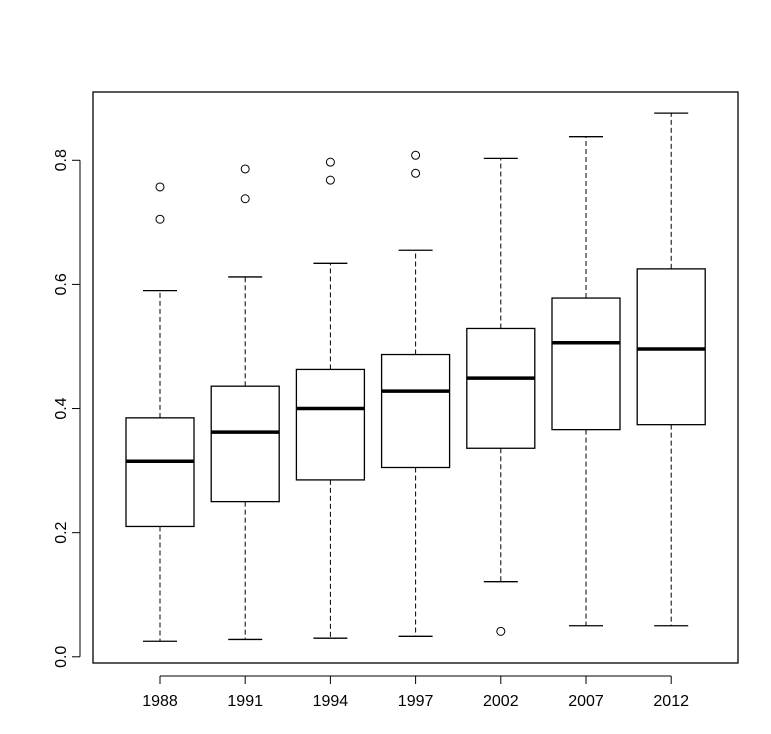 Image resolution: width=771 pixels, height=734 pixels. What do you see at coordinates (416, 701) in the screenshot?
I see `x-tick-label-1997: 1997` at bounding box center [416, 701].